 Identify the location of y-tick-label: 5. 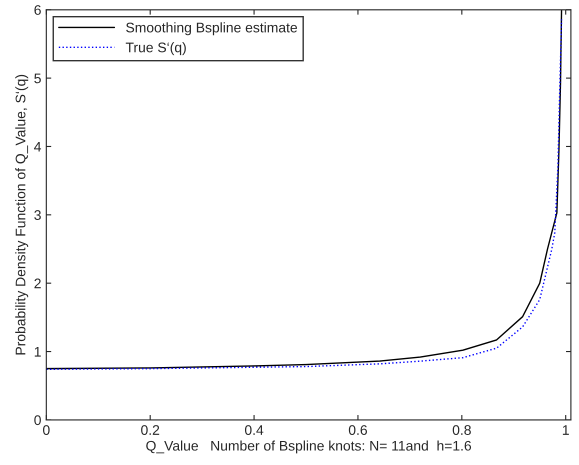
(37, 79).